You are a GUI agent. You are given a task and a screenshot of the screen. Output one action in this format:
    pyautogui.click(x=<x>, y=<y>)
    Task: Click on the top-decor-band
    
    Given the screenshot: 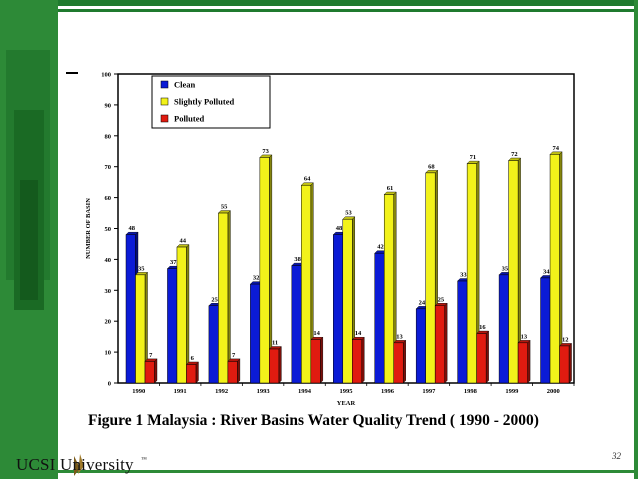 What is the action you would take?
    pyautogui.click(x=319, y=6)
    